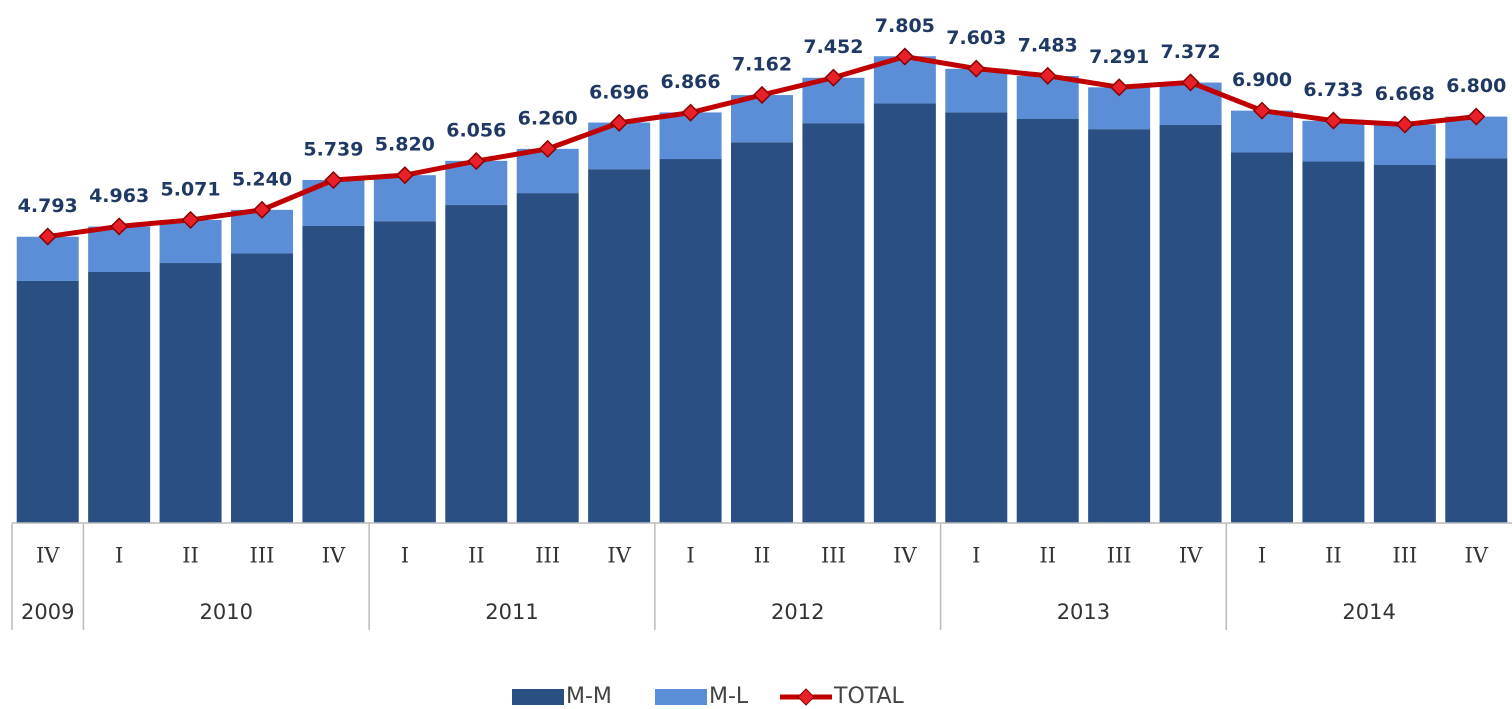  I want to click on data-label: 6.866, so click(691, 82).